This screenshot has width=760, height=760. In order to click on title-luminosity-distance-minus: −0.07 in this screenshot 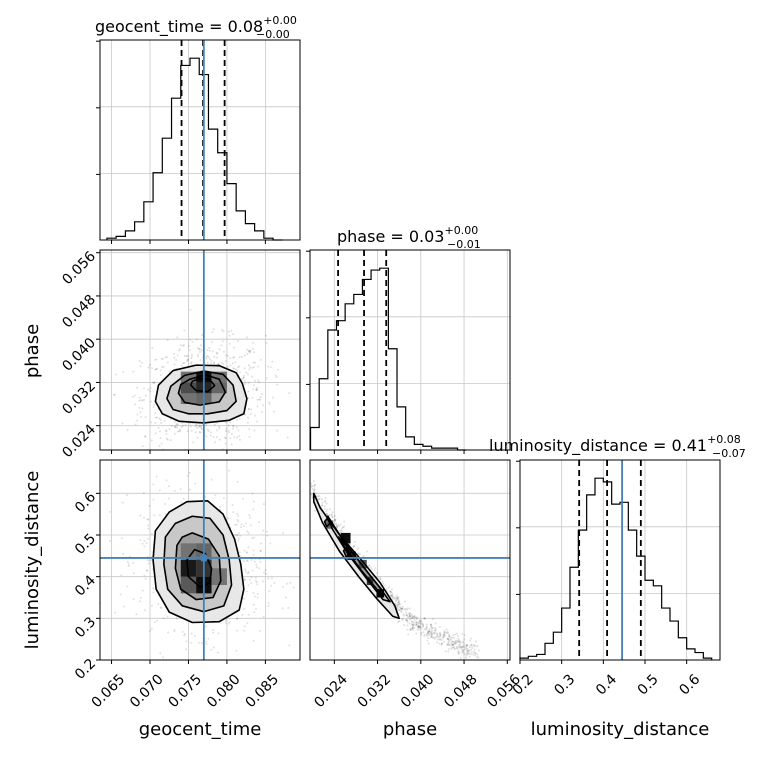, I will do `click(729, 453)`.